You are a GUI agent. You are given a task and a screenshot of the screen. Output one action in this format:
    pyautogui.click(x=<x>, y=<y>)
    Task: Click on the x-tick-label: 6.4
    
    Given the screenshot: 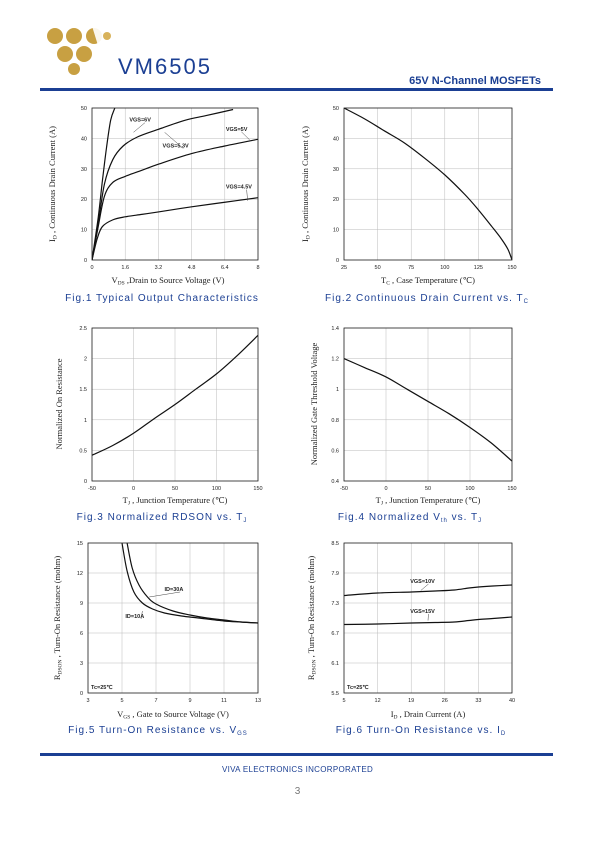 What is the action you would take?
    pyautogui.click(x=225, y=268)
    